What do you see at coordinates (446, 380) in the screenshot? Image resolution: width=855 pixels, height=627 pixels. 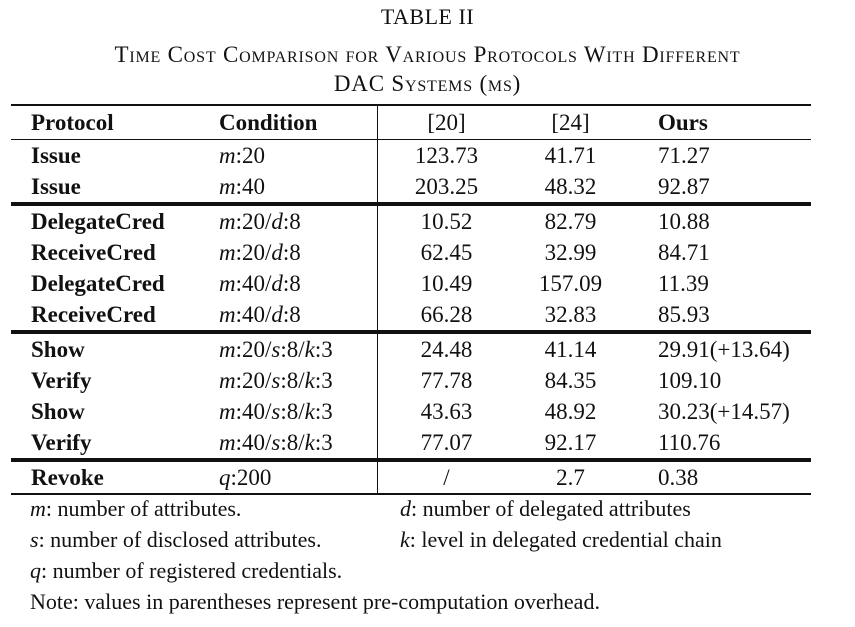 I see `ref20-cell: 77.78` at bounding box center [446, 380].